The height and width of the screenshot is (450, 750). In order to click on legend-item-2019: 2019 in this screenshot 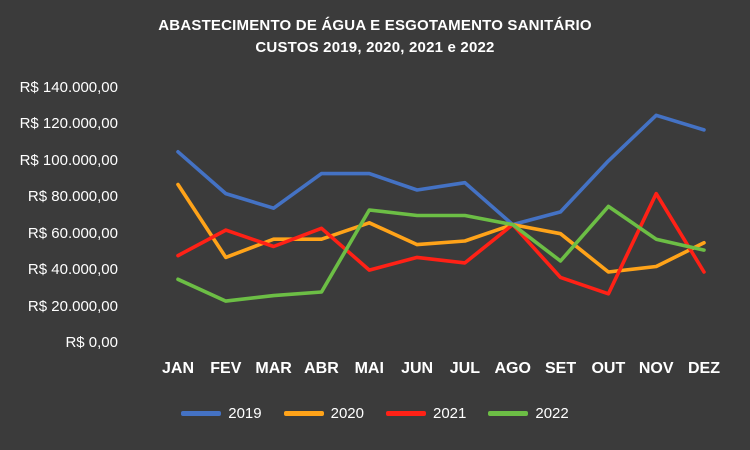, I will do `click(221, 413)`.